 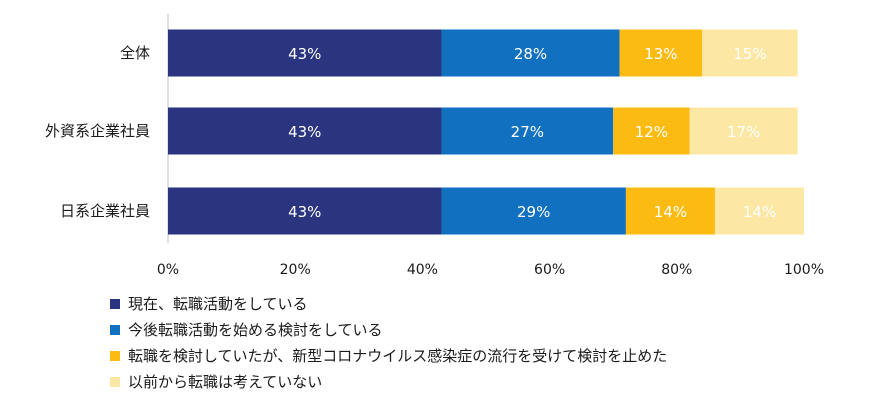 I want to click on legend-label: 以前から転職は考えていない, so click(x=225, y=382).